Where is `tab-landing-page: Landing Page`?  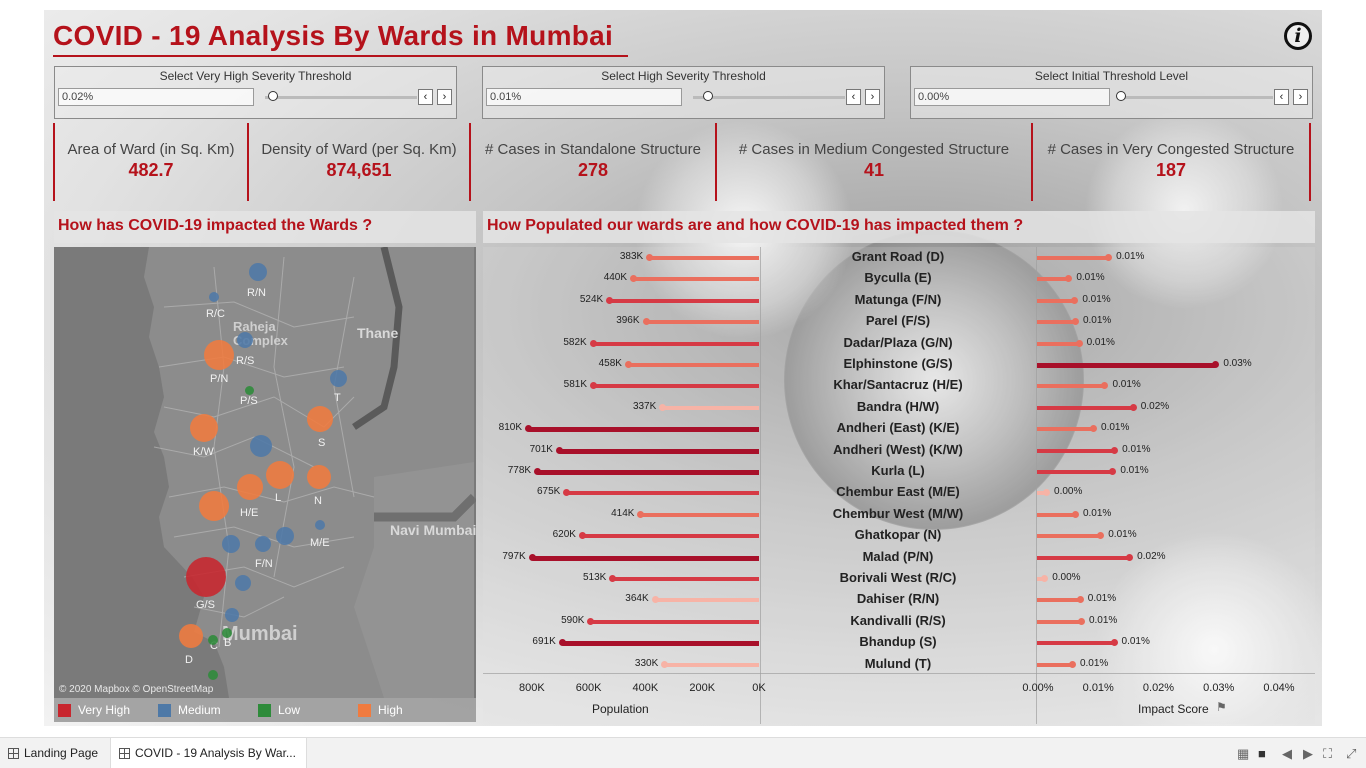 tab-landing-page: Landing Page is located at coordinates (53, 753).